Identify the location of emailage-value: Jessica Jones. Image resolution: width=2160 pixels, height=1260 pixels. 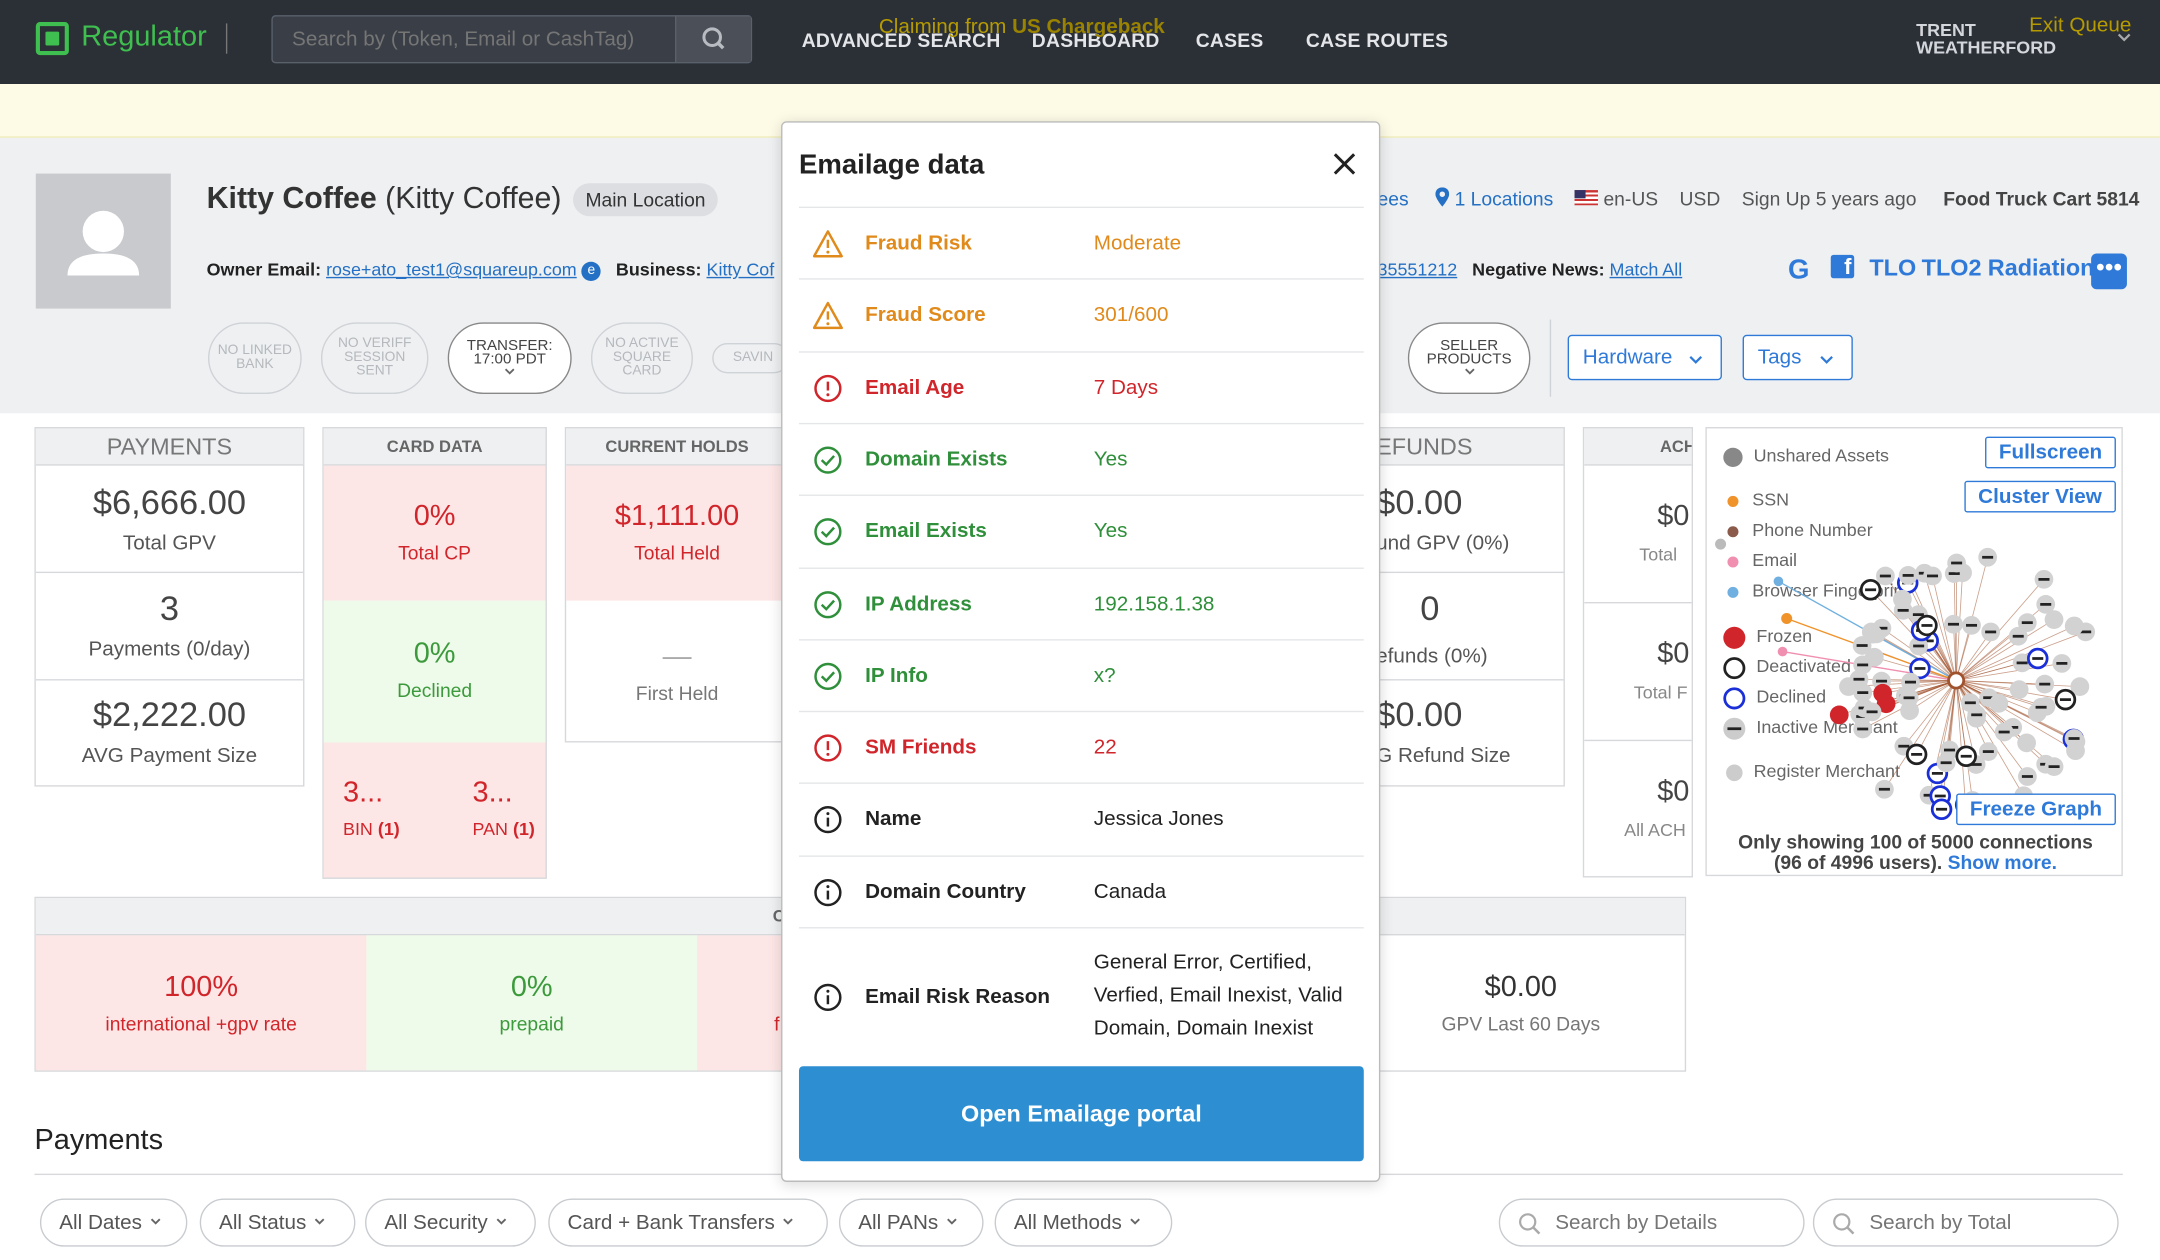
(1158, 819).